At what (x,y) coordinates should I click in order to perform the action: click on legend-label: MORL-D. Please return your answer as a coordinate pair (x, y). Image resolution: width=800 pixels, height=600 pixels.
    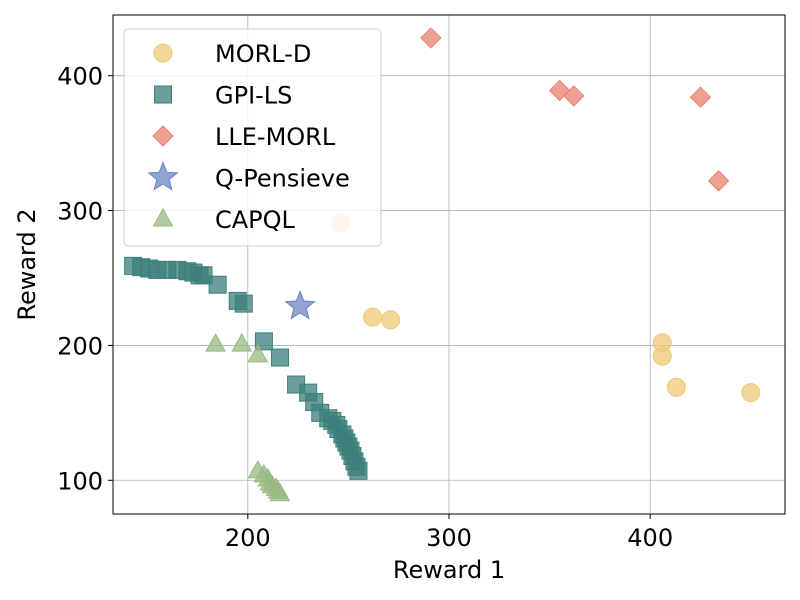
    Looking at the image, I should click on (263, 54).